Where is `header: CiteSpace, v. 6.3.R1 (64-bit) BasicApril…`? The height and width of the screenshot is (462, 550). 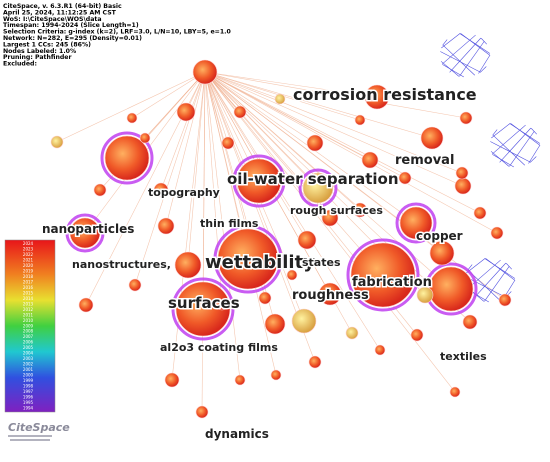
header: CiteSpace, v. 6.3.R1 (64-bit) BasicApril… is located at coordinates (117, 35).